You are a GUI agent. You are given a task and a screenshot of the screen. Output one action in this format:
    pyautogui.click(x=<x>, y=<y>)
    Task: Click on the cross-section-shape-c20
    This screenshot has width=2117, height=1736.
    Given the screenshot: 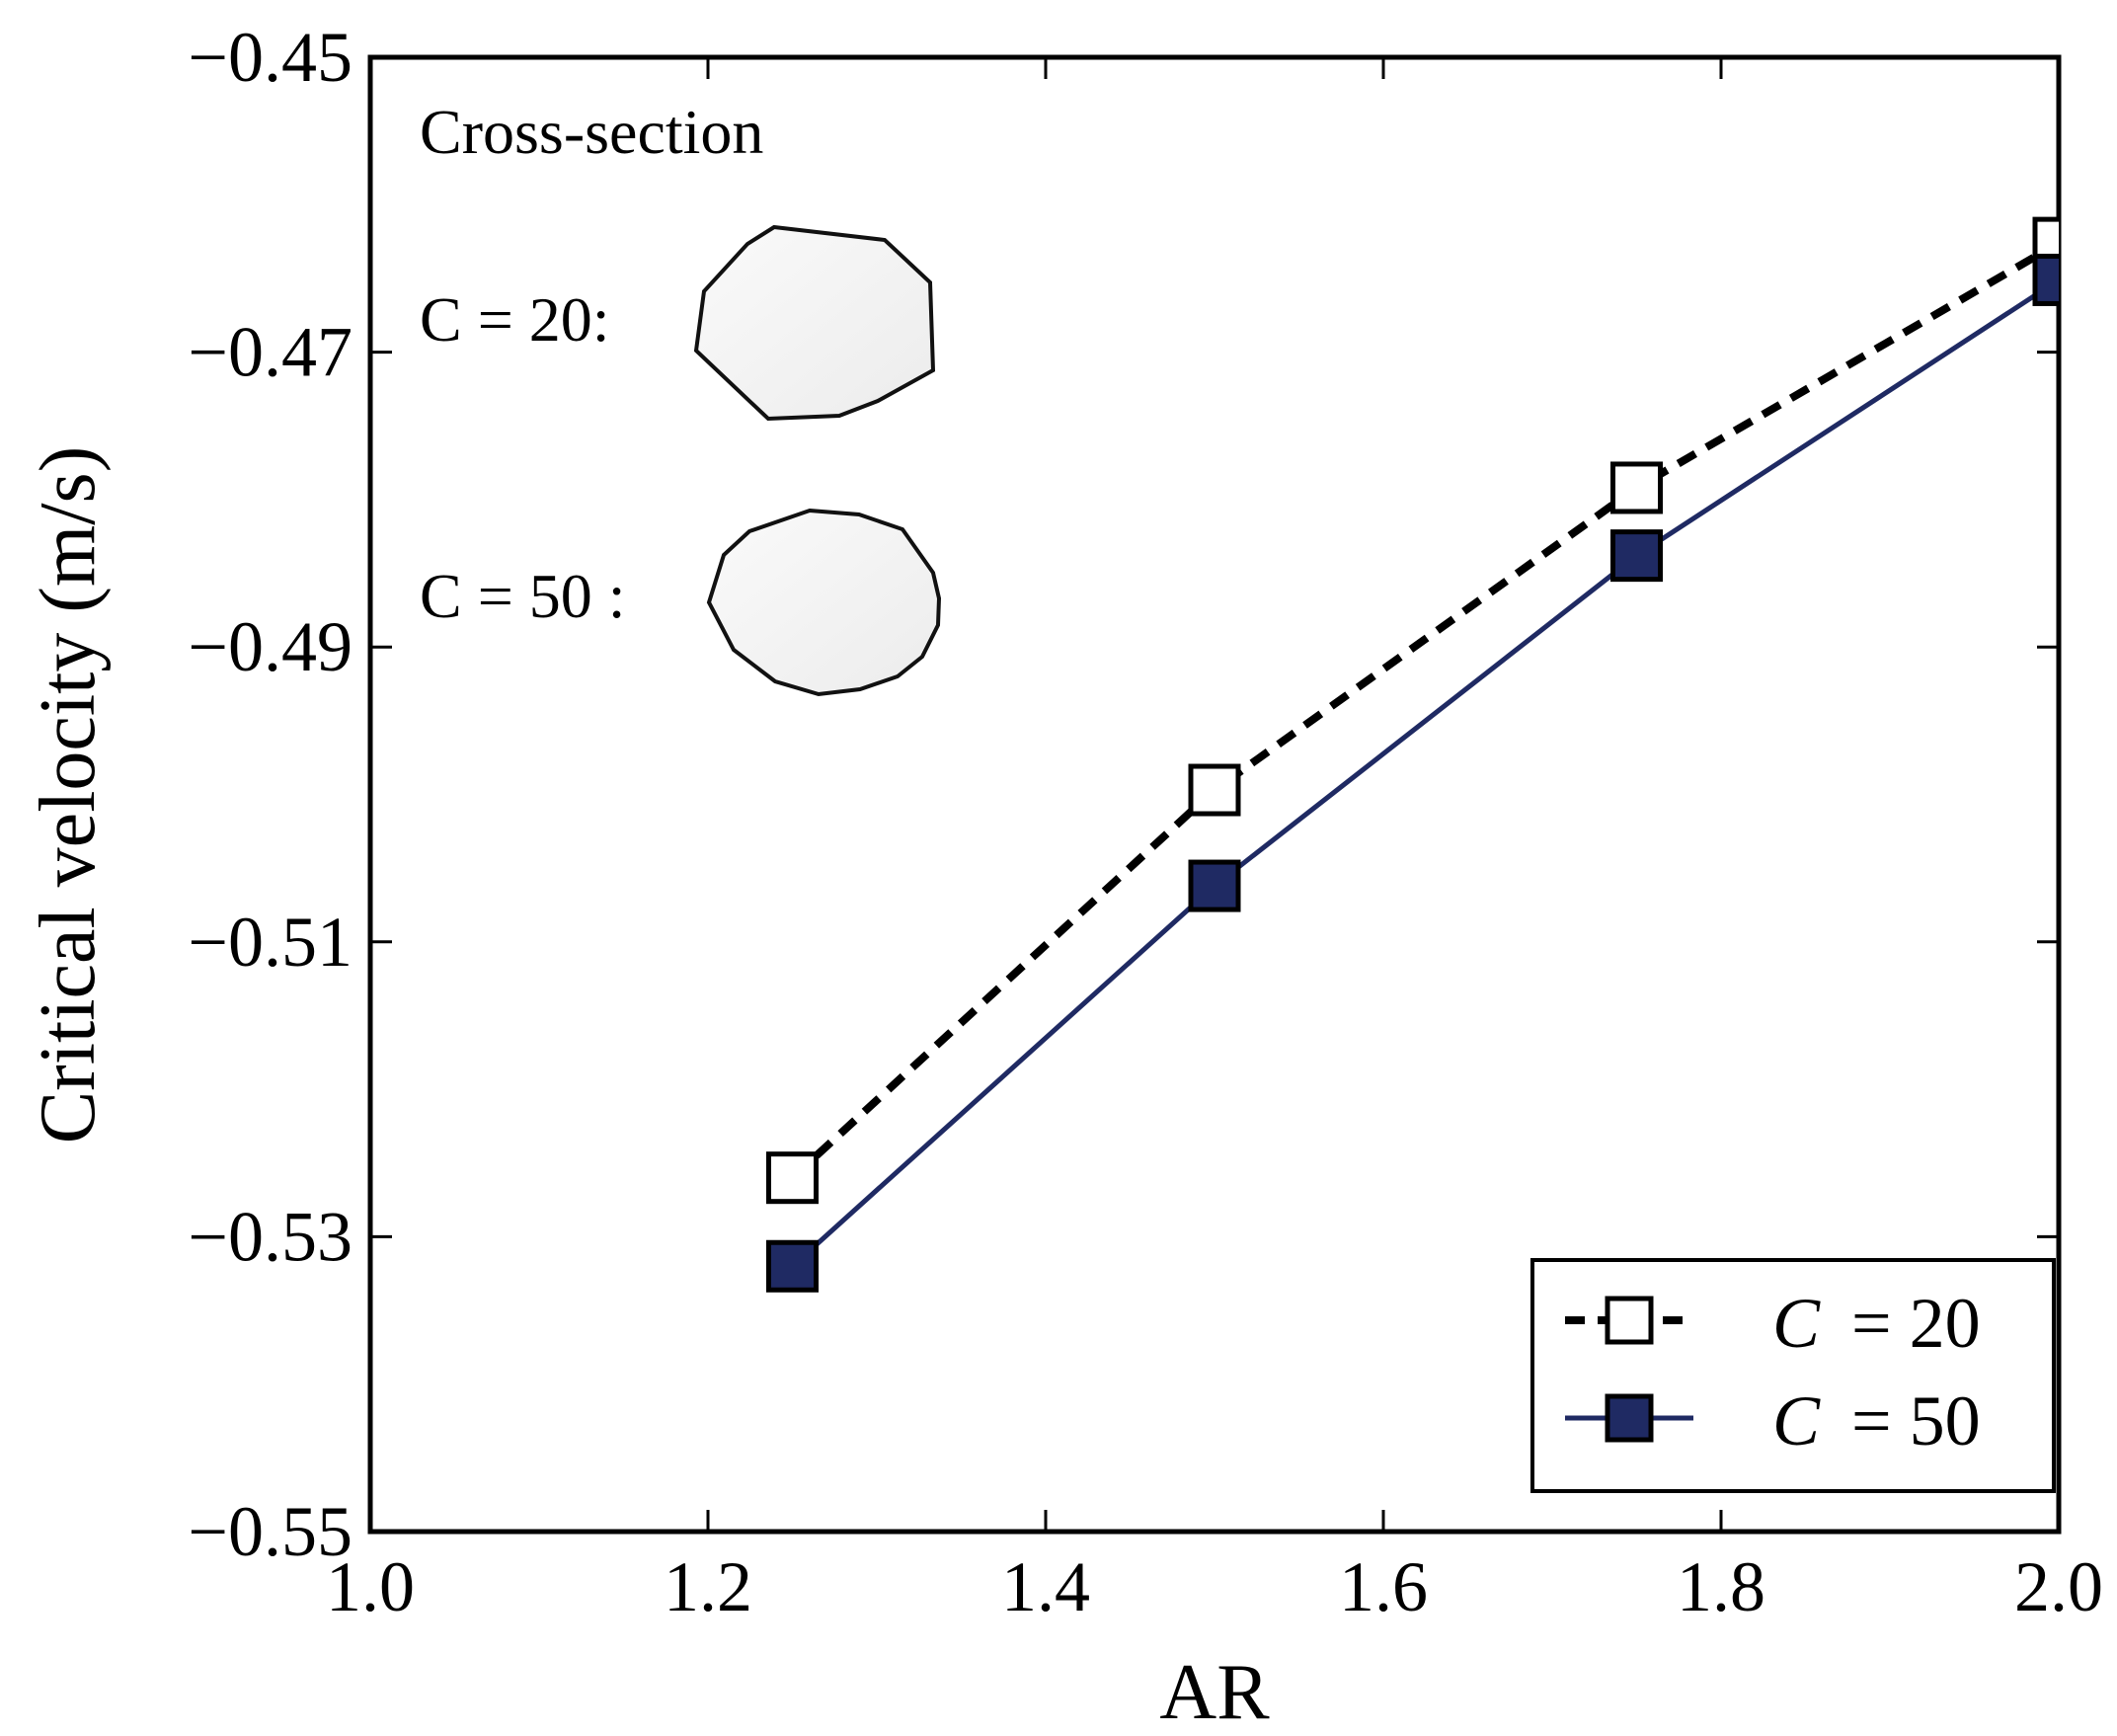 What is the action you would take?
    pyautogui.click(x=814, y=323)
    